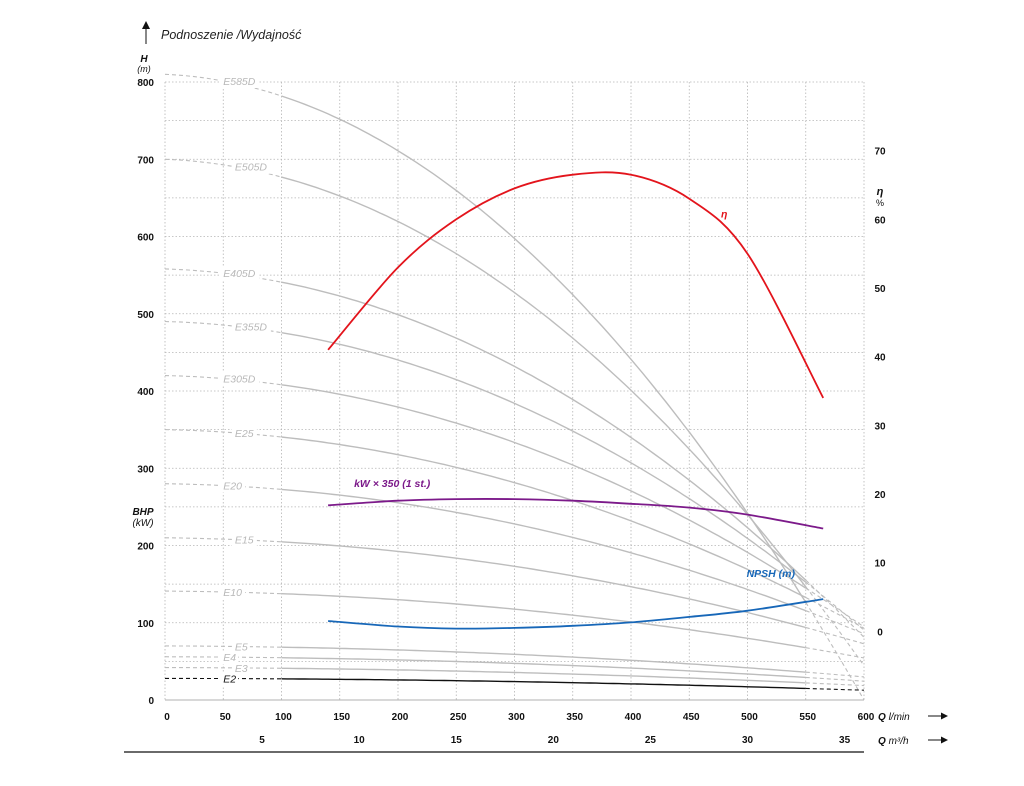 The width and height of the screenshot is (1024, 786). Describe the element at coordinates (576, 614) in the screenshot. I see `series-line` at that location.